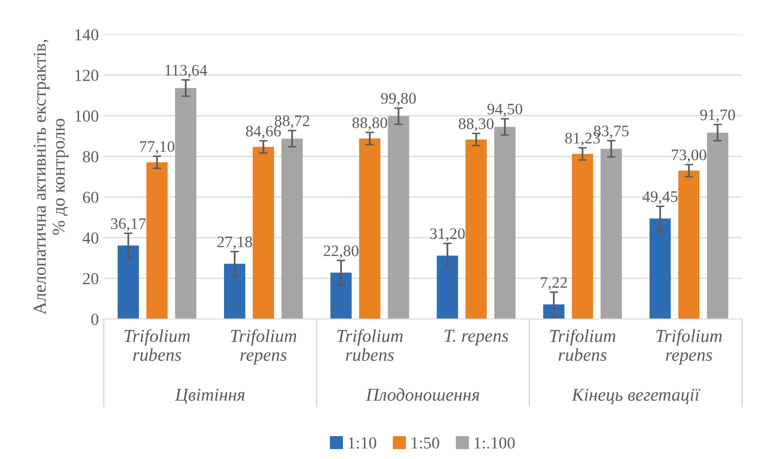  Describe the element at coordinates (494, 443) in the screenshot. I see `legend-label: 1:.100` at that location.